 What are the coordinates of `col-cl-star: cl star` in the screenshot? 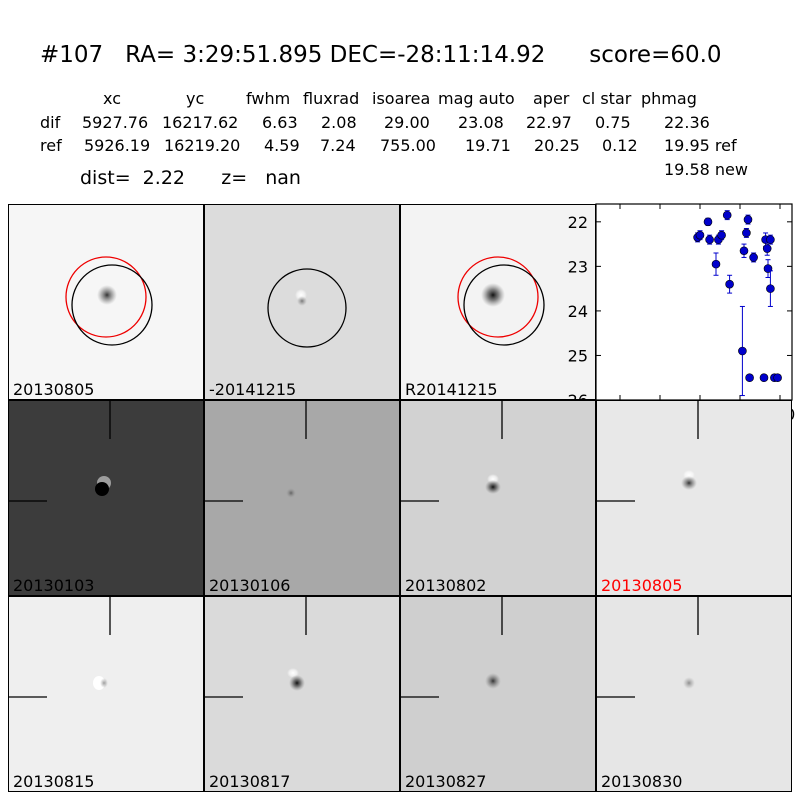 It's located at (607, 98).